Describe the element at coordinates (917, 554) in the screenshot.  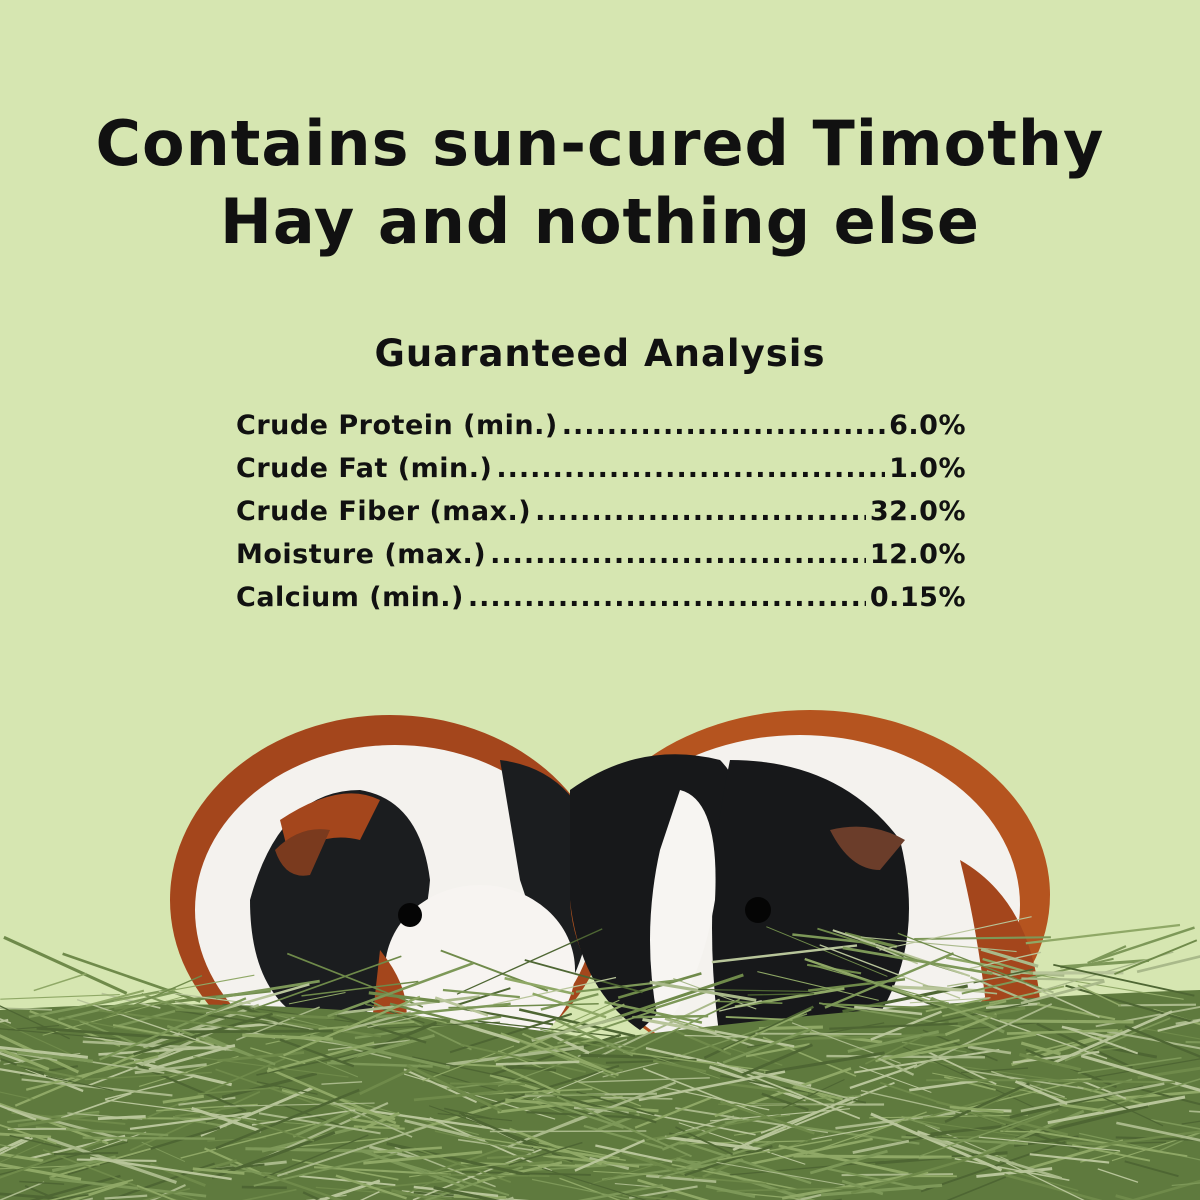
I see `nutrient-value: 12.0%` at that location.